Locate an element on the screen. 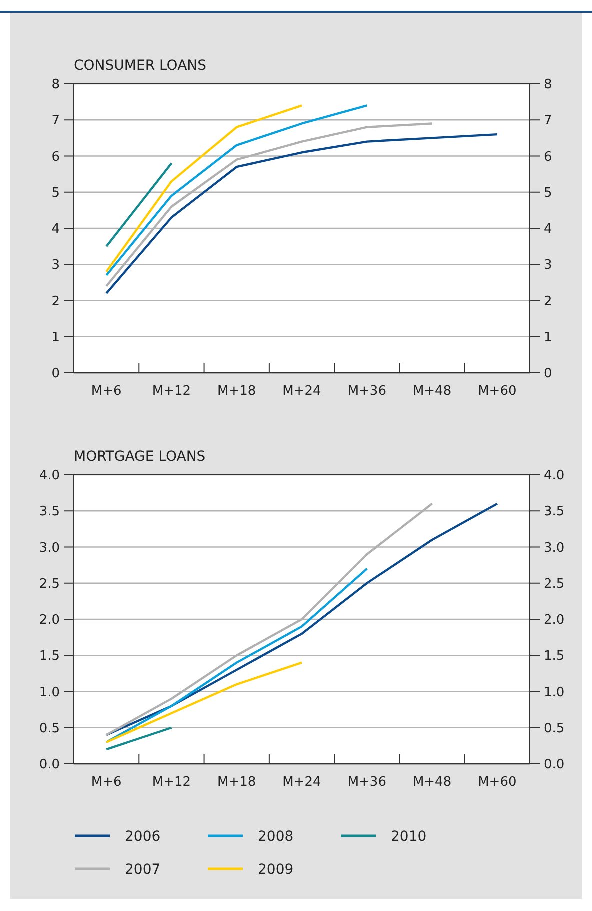  chart-title: CONSUMER LOANS is located at coordinates (140, 66).